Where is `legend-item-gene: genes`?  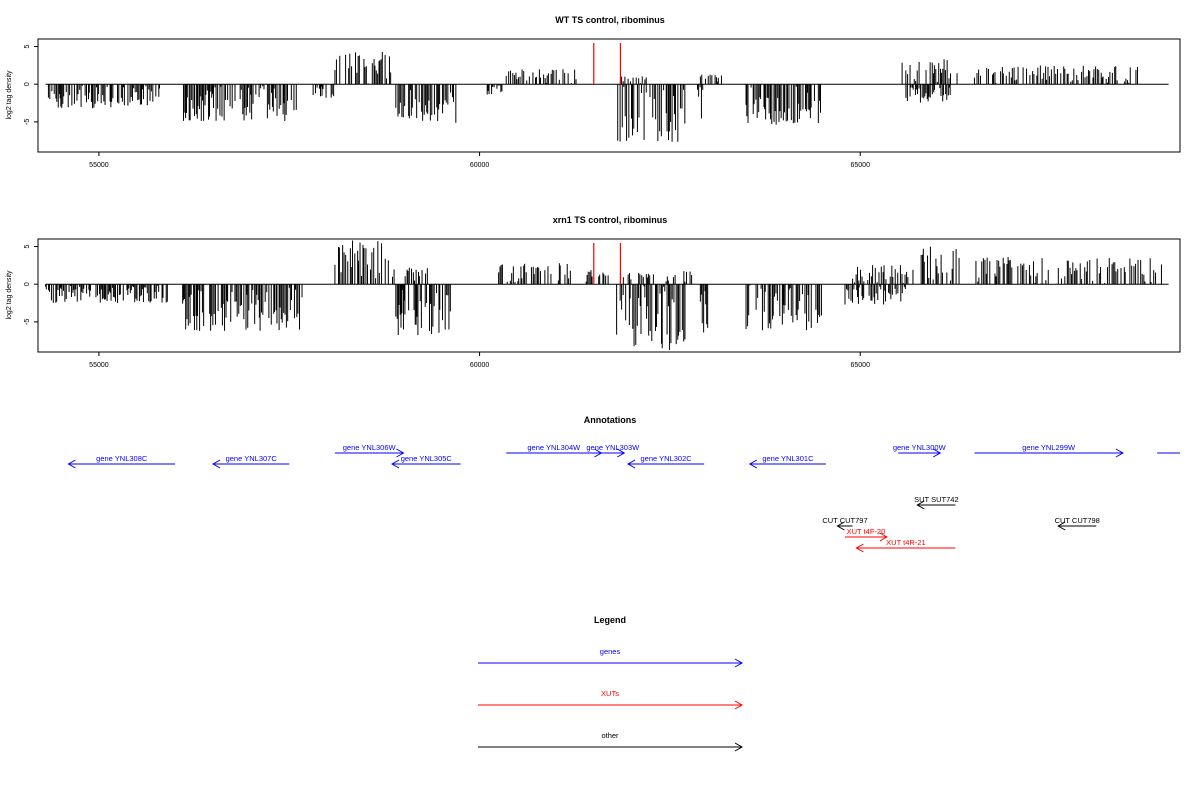 legend-item-gene: genes is located at coordinates (611, 657).